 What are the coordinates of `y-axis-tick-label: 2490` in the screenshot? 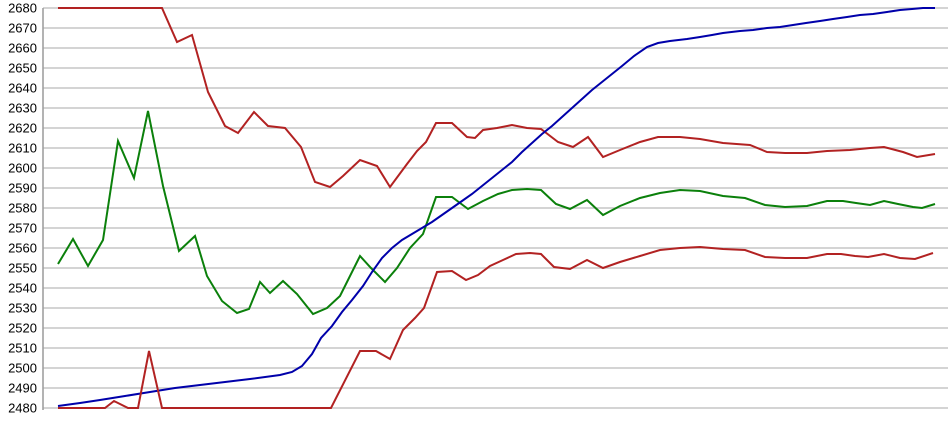 It's located at (22, 388).